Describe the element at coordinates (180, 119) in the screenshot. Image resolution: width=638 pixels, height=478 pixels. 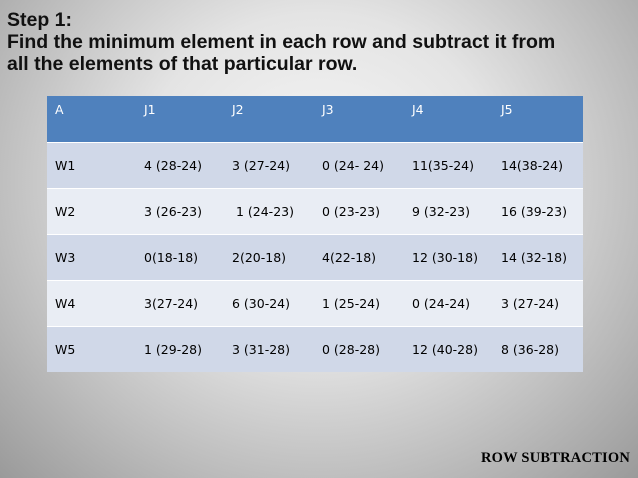
I see `header-cell-j1: J1` at that location.